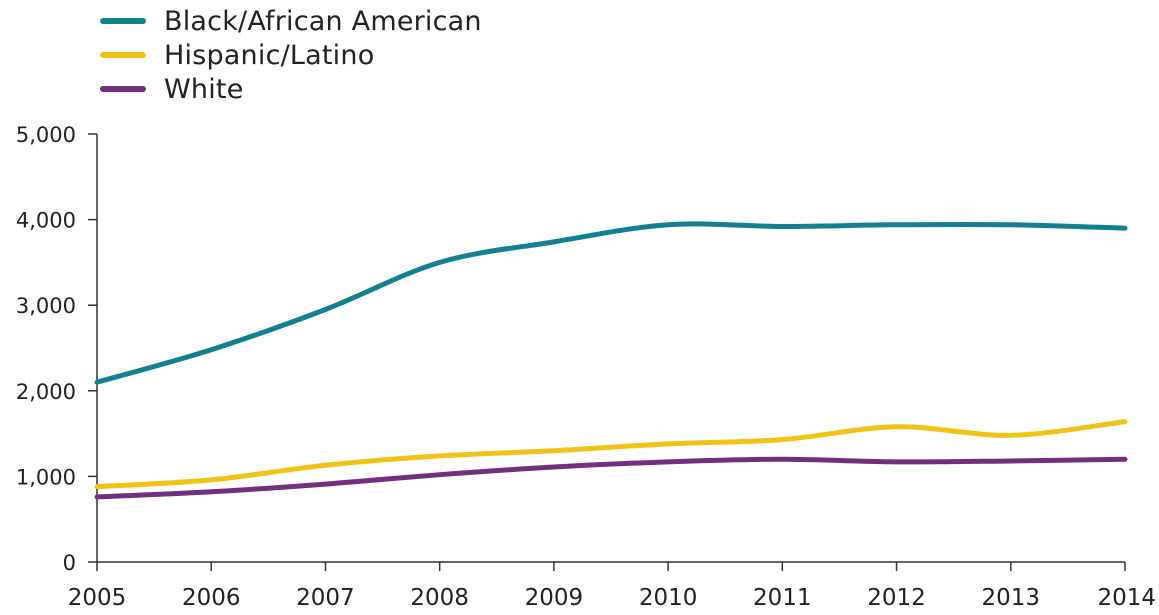 This screenshot has width=1159, height=615. What do you see at coordinates (554, 598) in the screenshot?
I see `x-tick-label: 2009` at bounding box center [554, 598].